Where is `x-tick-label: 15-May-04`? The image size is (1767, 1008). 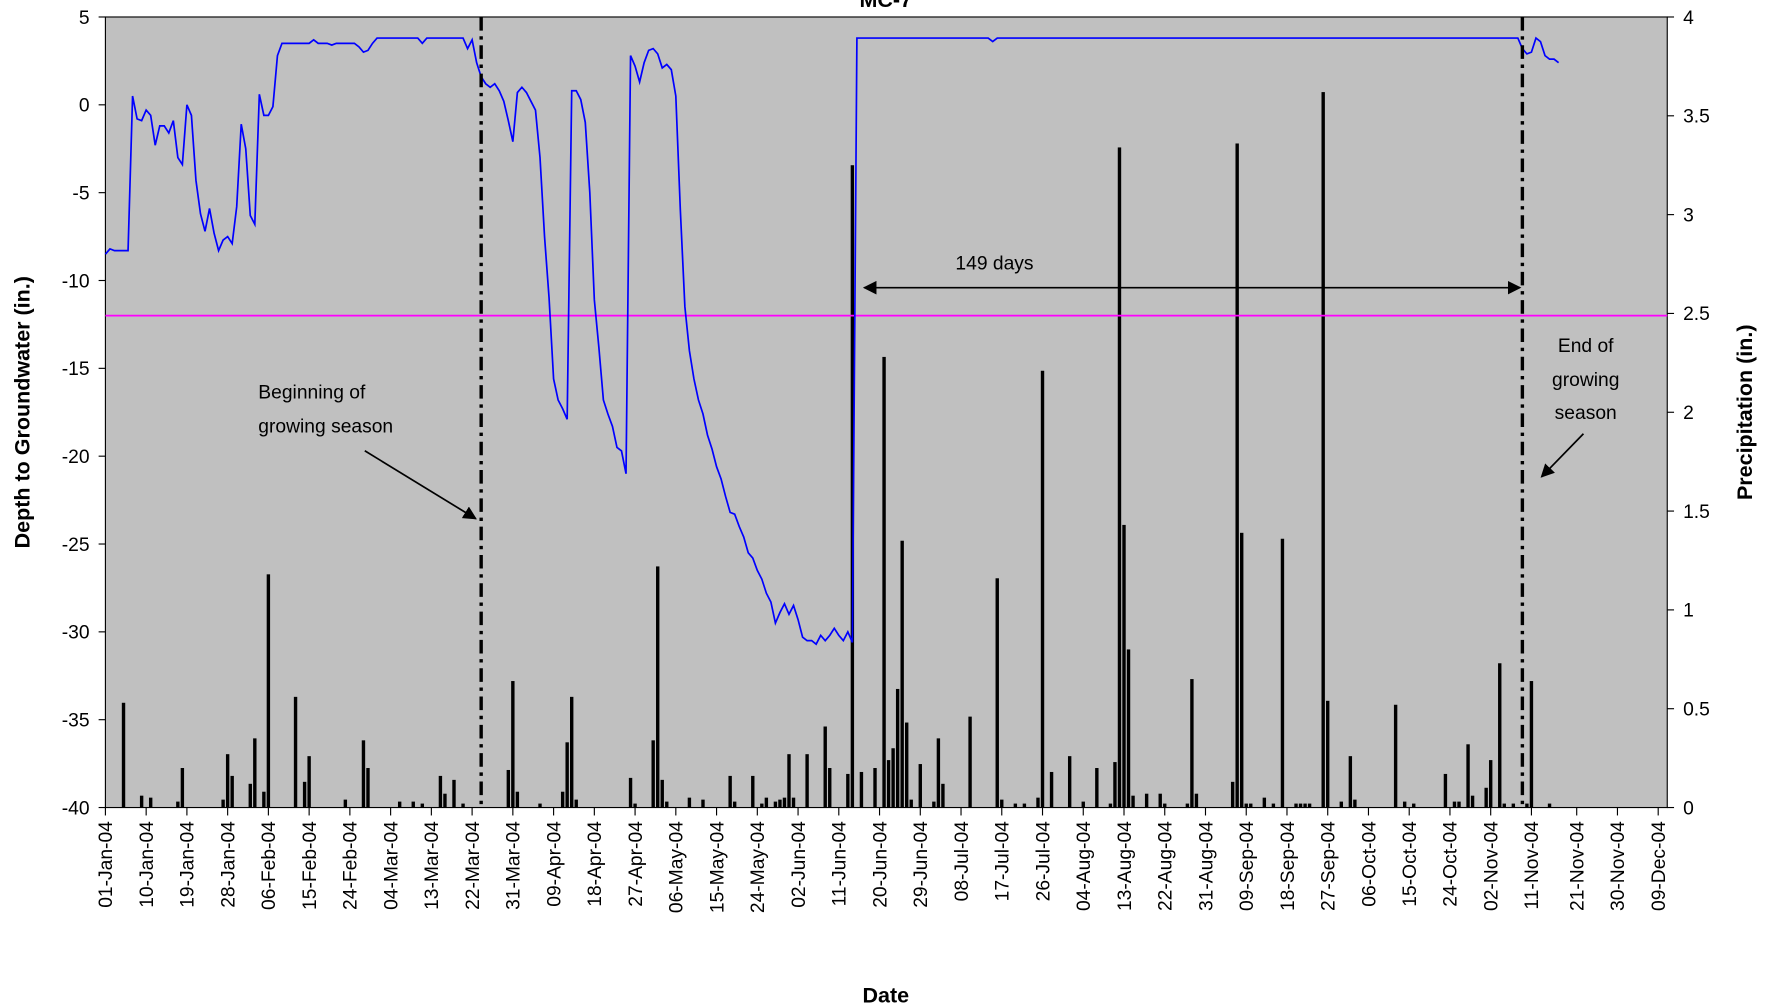 x-tick-label: 15-May-04 is located at coordinates (717, 867).